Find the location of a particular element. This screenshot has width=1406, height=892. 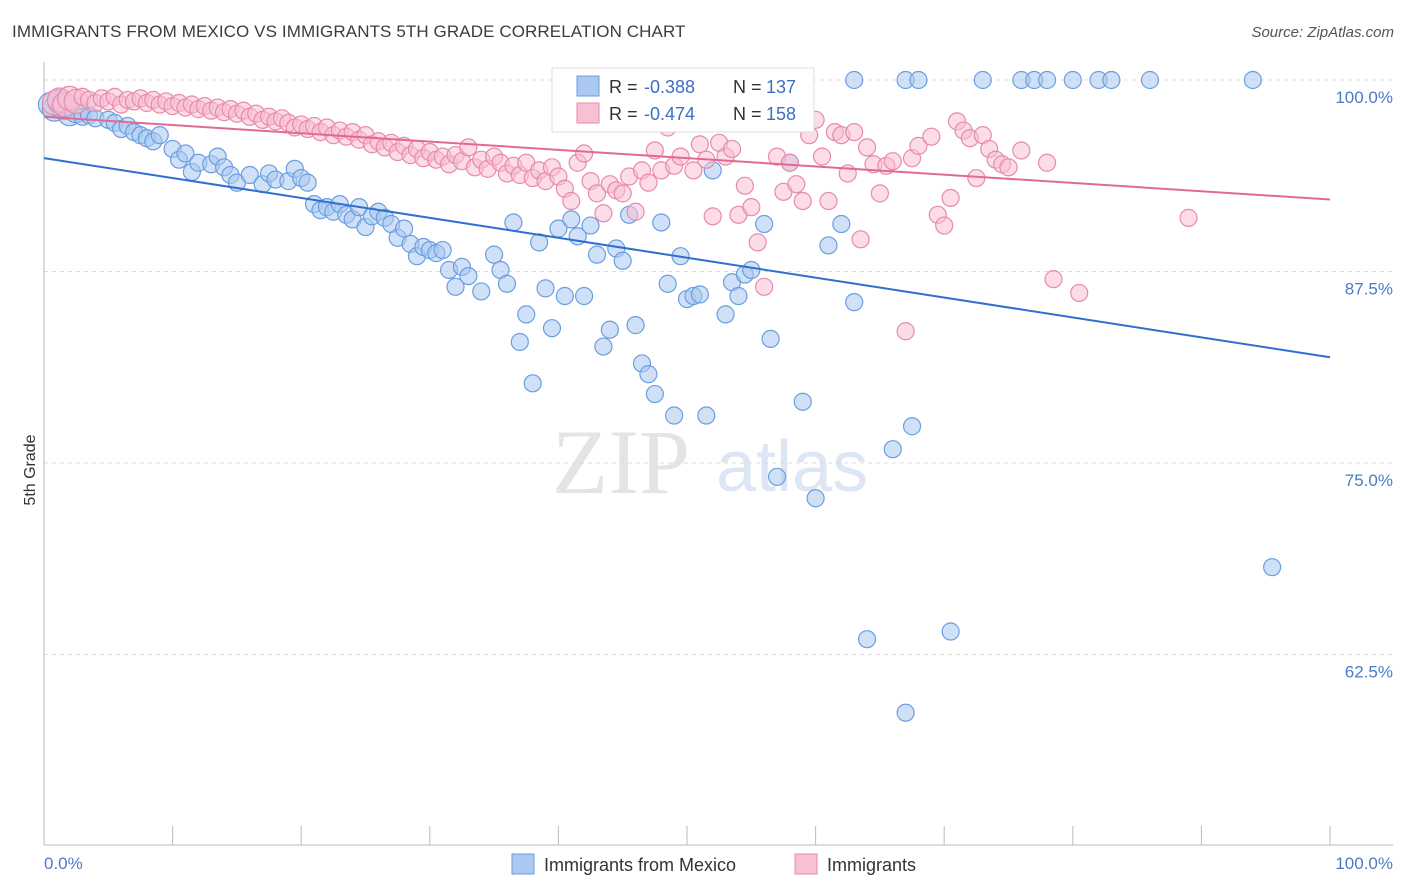

y-tick-label-3: 62.5% is located at coordinates (1369, 672).